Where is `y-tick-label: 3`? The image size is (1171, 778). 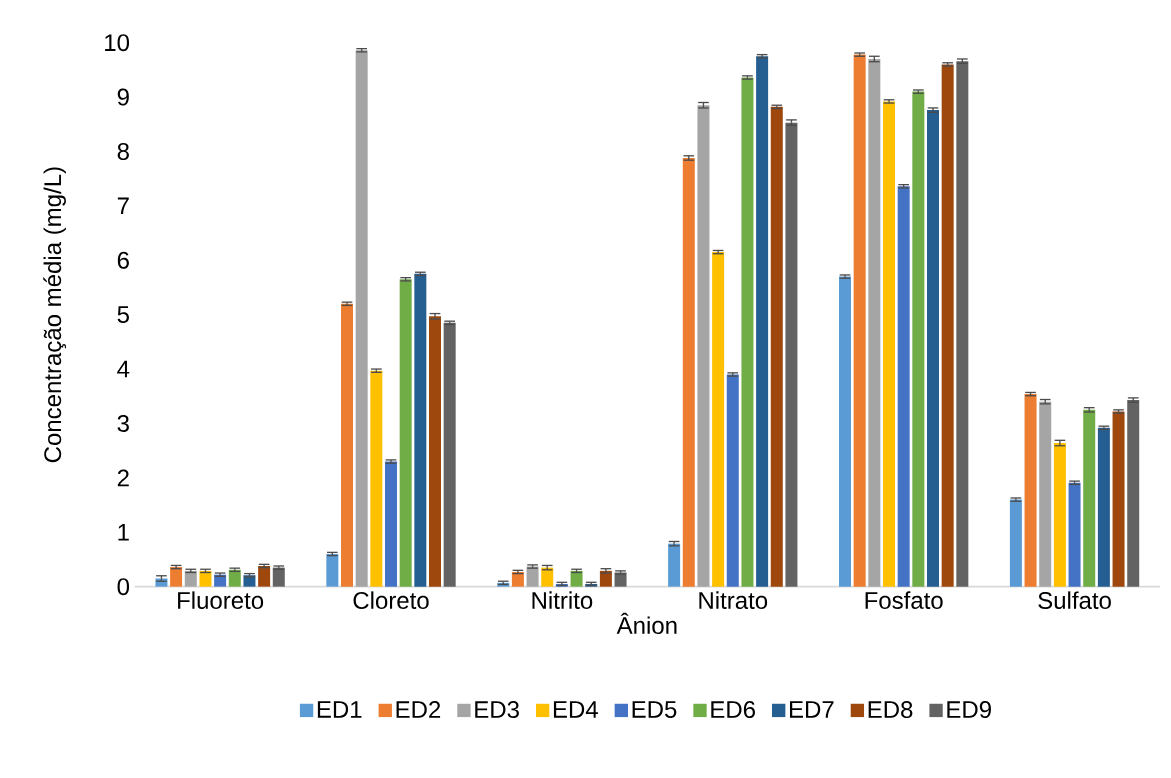
y-tick-label: 3 is located at coordinates (123, 423).